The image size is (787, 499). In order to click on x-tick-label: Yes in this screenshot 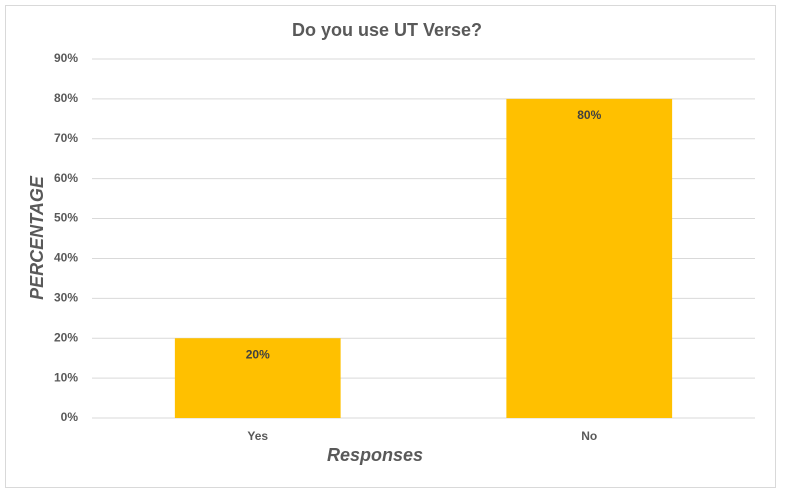, I will do `click(257, 436)`.